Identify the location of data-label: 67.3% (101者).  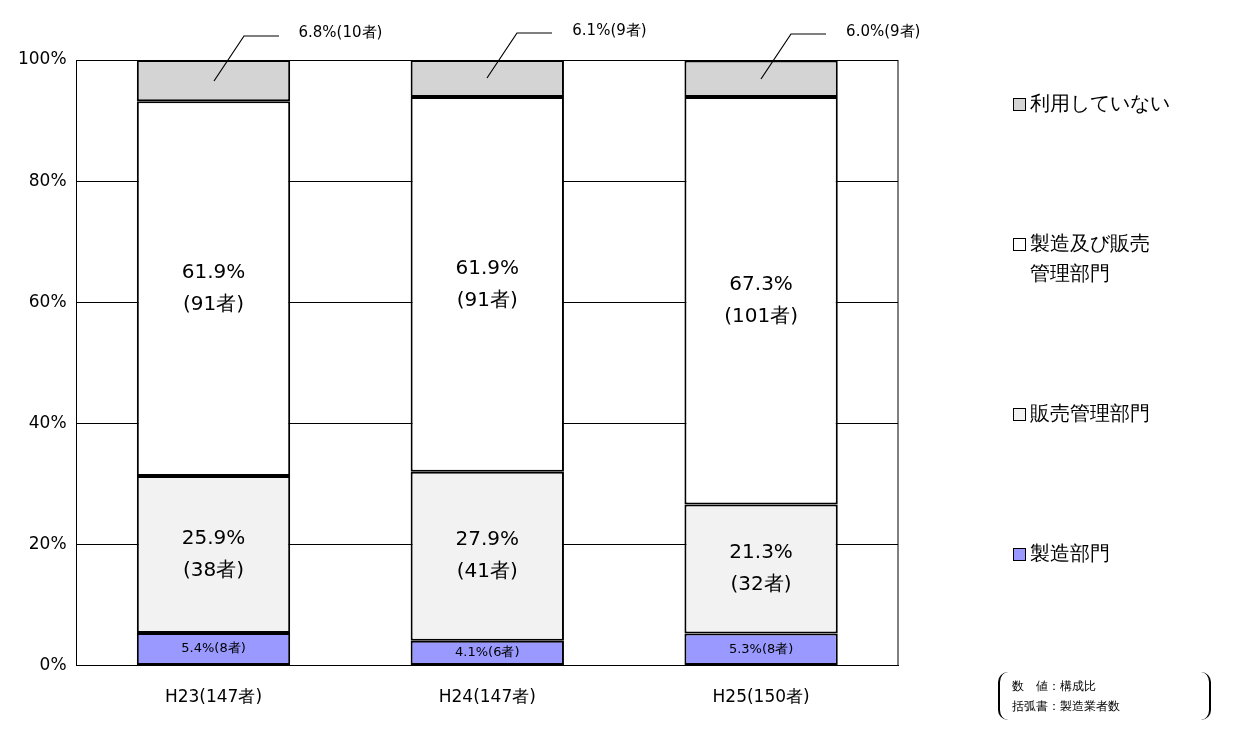
(761, 298).